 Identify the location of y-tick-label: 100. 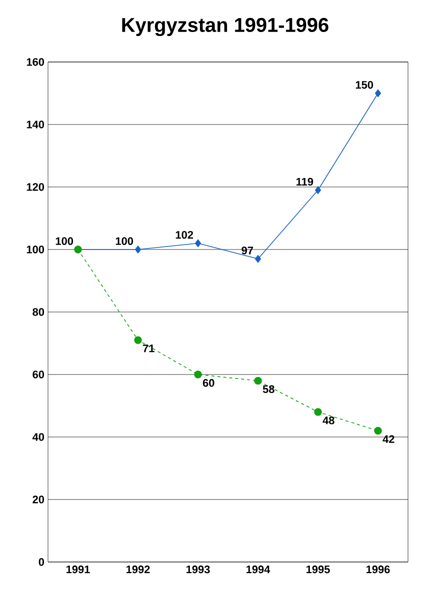
(35, 250).